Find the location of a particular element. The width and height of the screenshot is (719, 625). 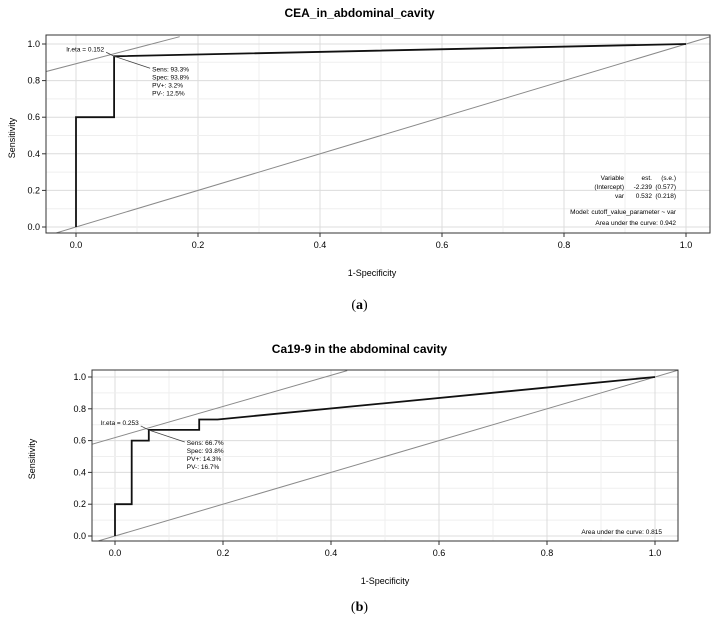

chart-a-ytick-label: 0.4 is located at coordinates (33, 154).